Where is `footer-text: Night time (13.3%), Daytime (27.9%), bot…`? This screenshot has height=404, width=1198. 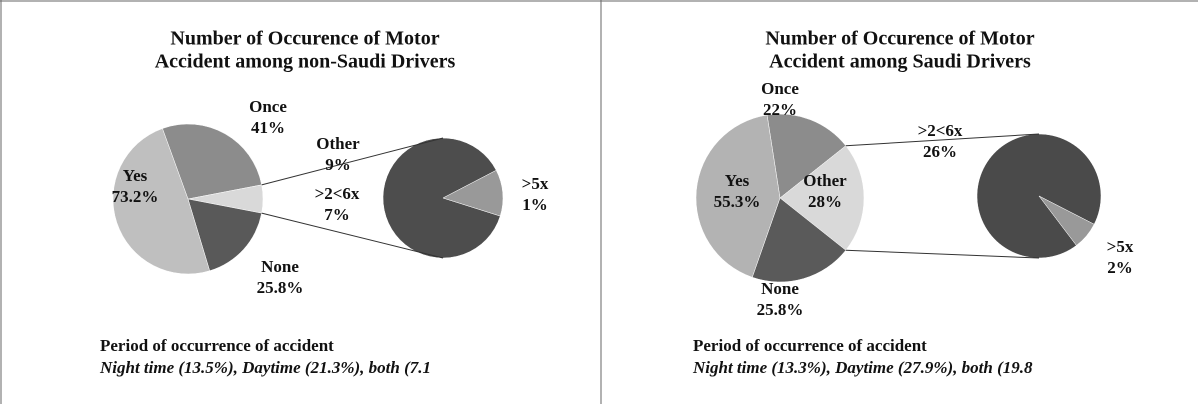
footer-text: Night time (13.3%), Daytime (27.9%), bot… is located at coordinates (862, 367).